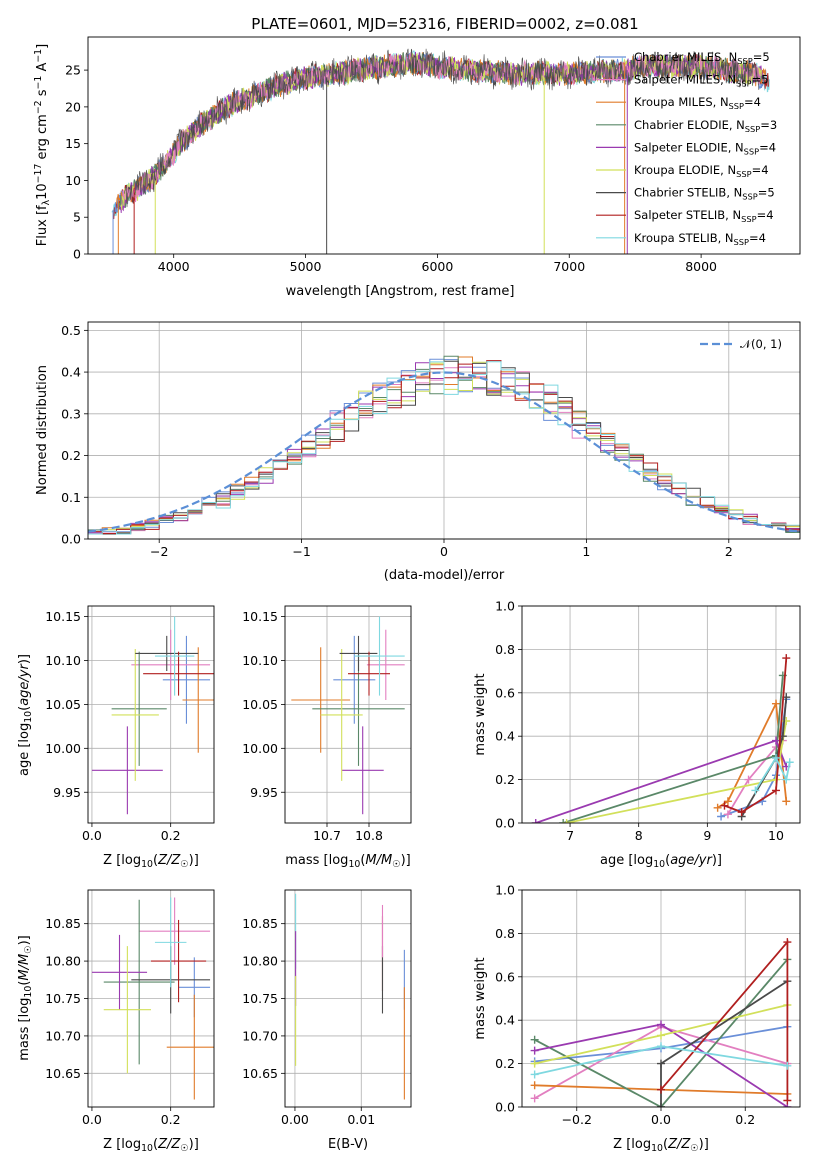 This screenshot has width=819, height=1170. I want to click on y-tick-label: 0.1, so click(71, 497).